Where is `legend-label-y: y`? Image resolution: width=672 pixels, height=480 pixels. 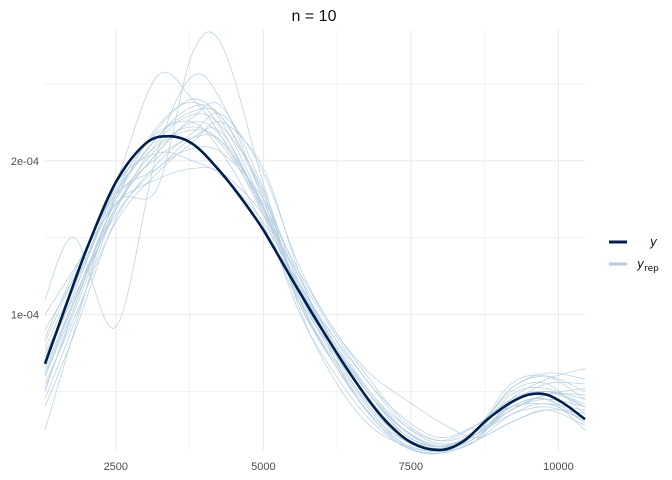 legend-label-y: y is located at coordinates (653, 242).